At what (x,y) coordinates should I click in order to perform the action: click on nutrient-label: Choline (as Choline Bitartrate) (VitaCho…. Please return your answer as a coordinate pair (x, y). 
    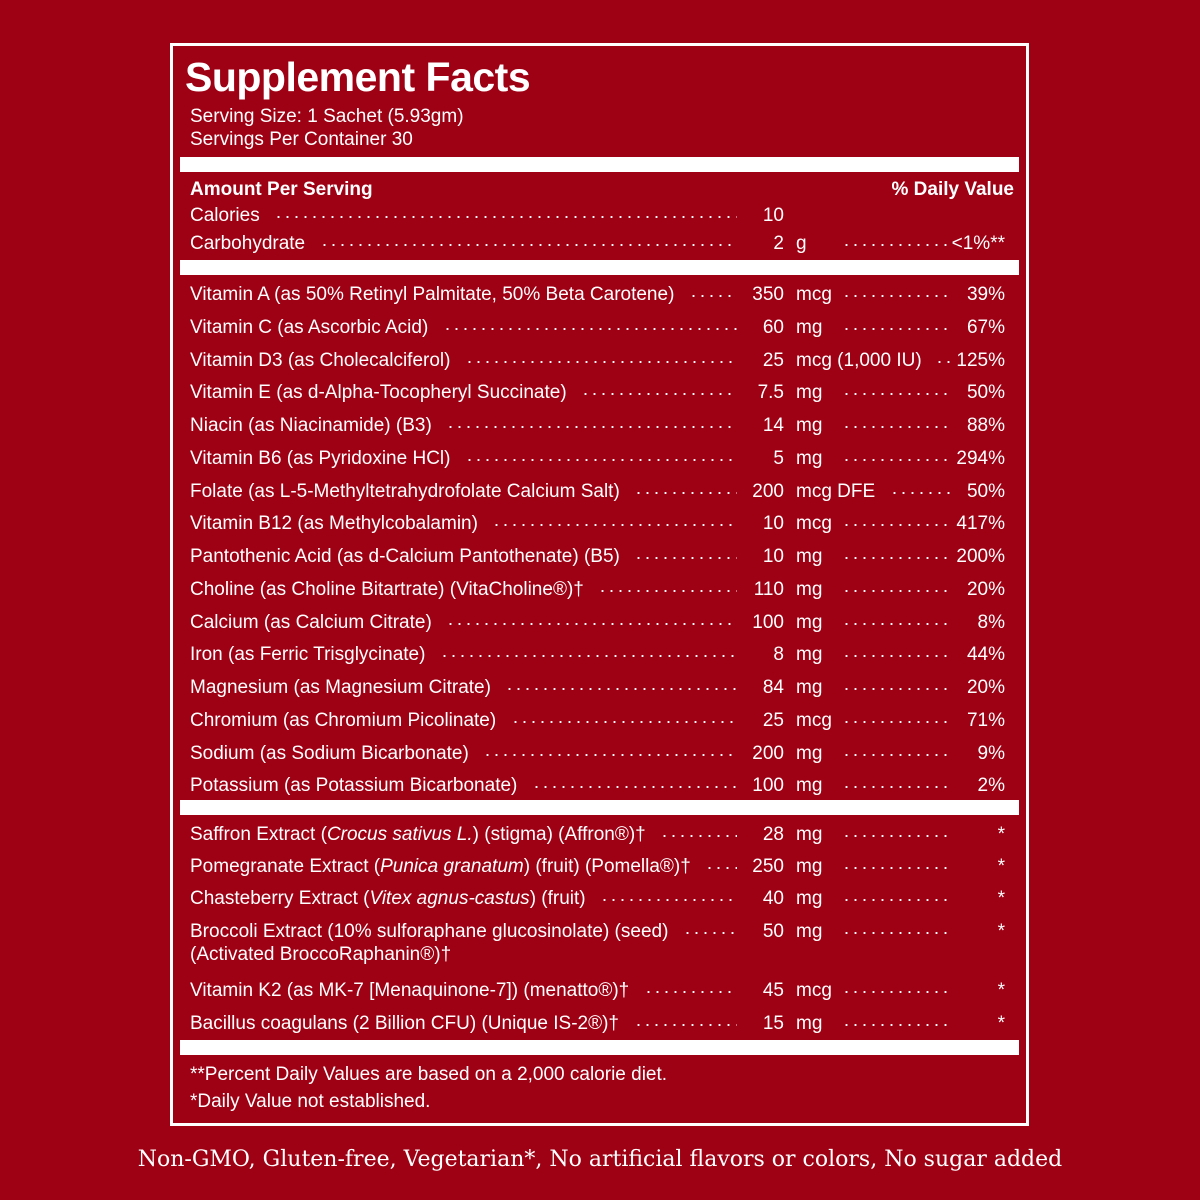
    Looking at the image, I should click on (387, 589).